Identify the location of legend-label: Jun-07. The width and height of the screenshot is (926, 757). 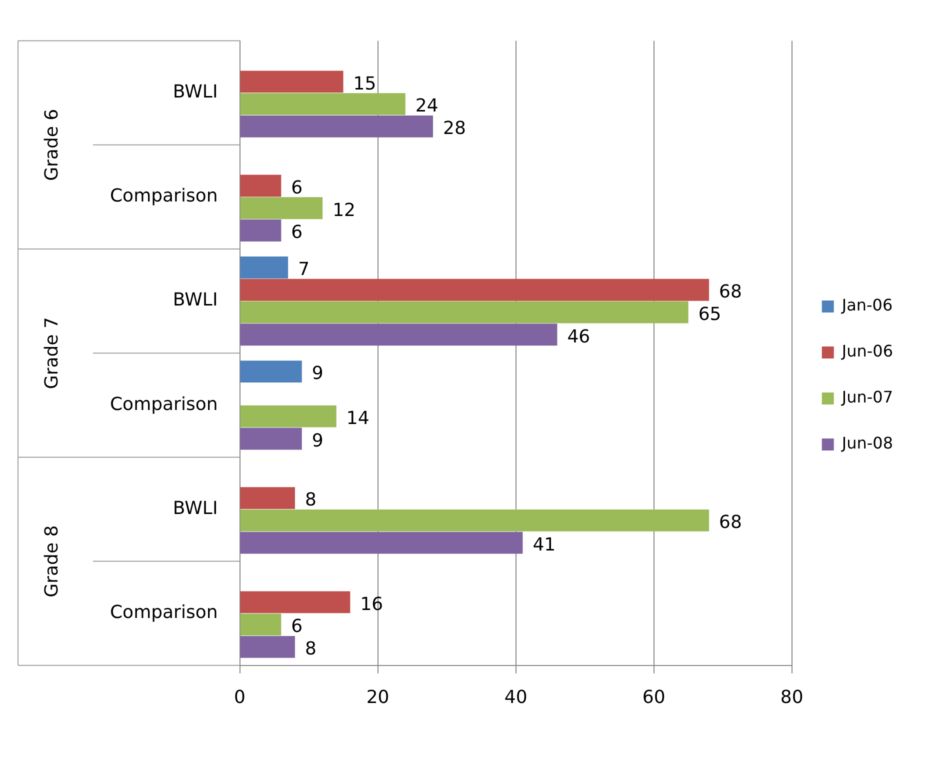
(867, 397).